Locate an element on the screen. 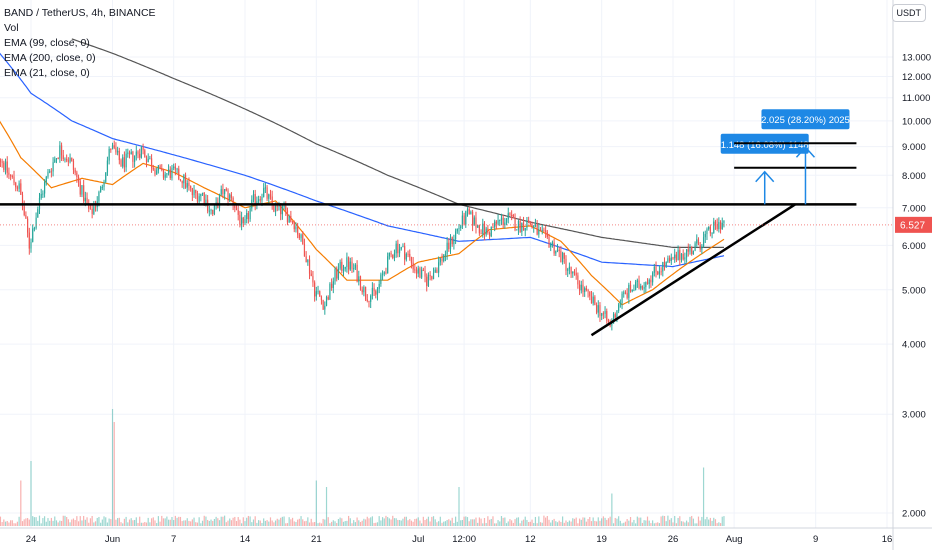  legend-vol: Vol is located at coordinates (11, 28).